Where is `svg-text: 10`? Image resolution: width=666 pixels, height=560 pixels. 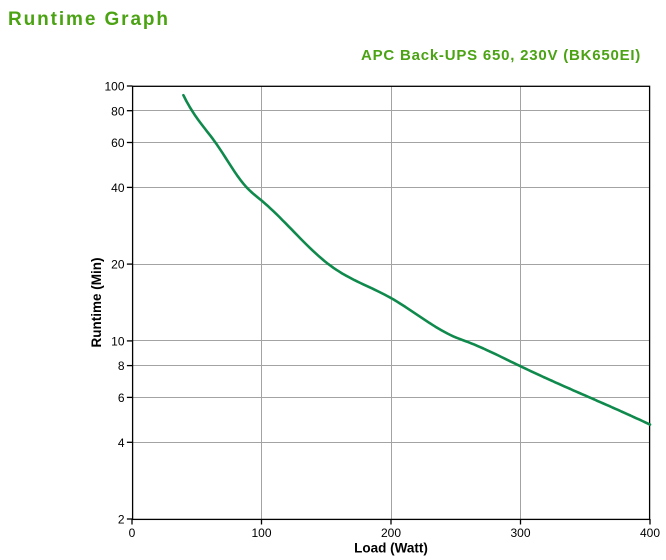
svg-text: 10 is located at coordinates (118, 342).